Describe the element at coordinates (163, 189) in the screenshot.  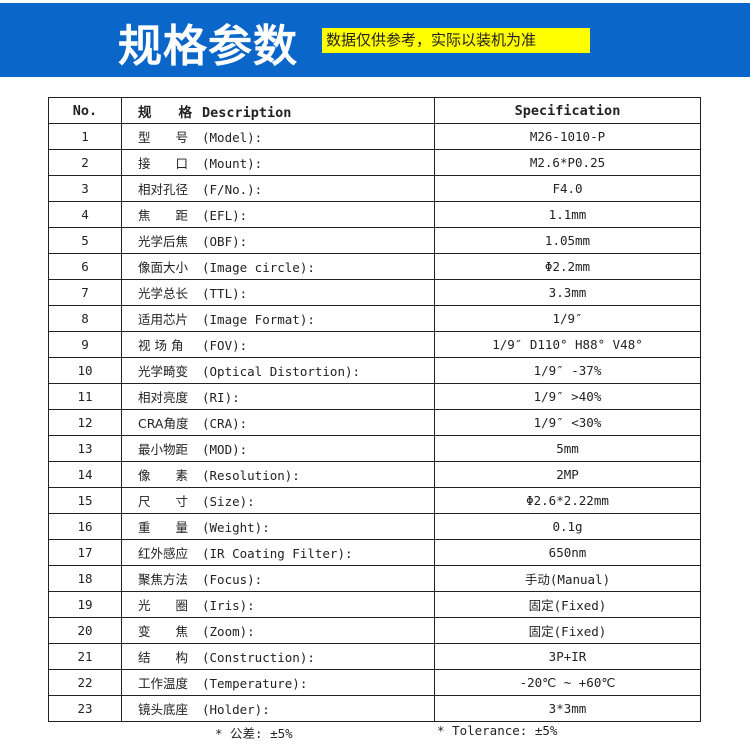
I see `row-description-cn: 相对孔径` at that location.